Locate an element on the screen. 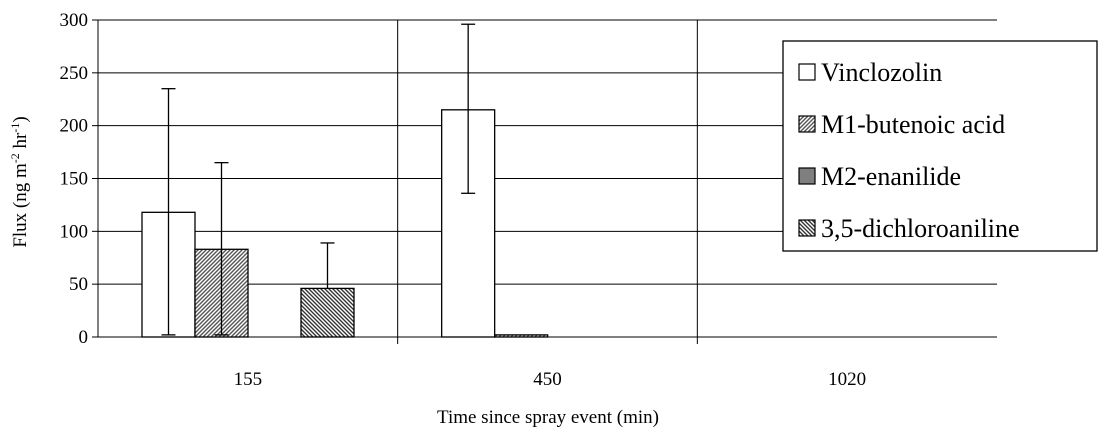  x-tick-labels: 155 450 1020 is located at coordinates (550, 379).